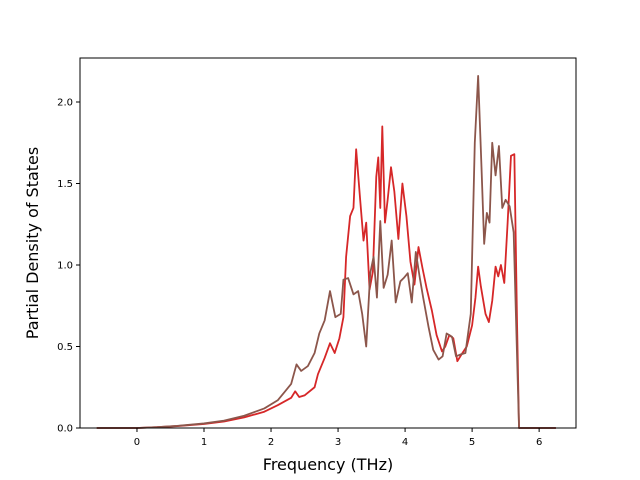 The image size is (640, 480). I want to click on y-tick-label: 1.5, so click(65, 184).